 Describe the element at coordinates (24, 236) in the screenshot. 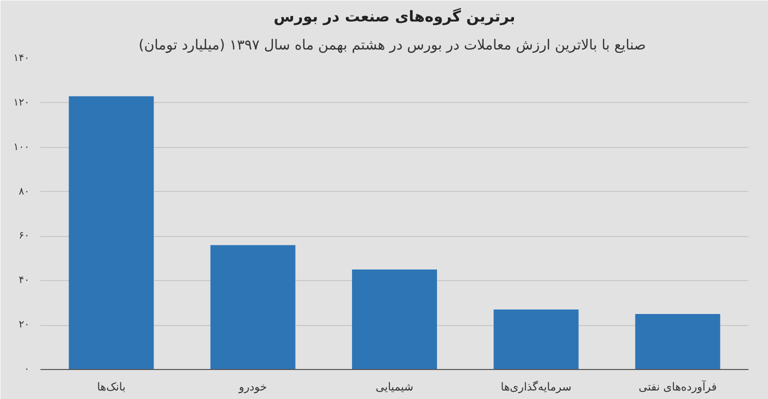

I see `y-tick-label: ۶۰` at that location.